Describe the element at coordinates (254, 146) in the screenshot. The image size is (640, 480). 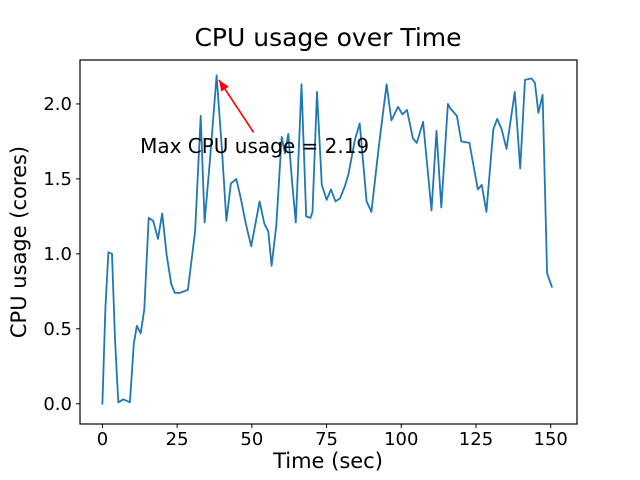
I see `annotation-text: Max CPU usage = 2.19` at that location.